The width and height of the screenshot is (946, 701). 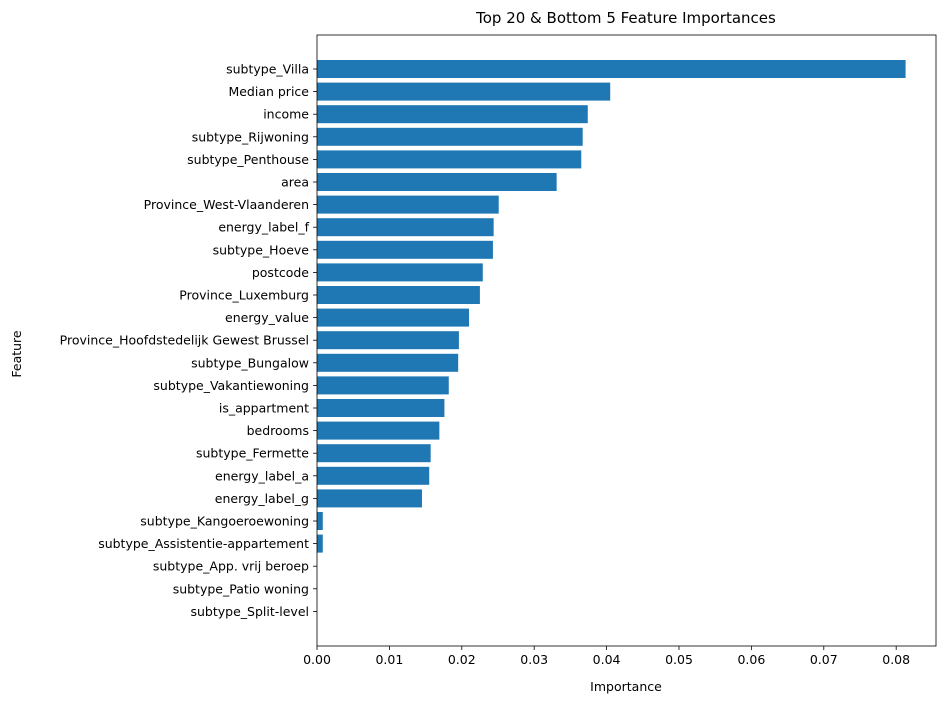 I want to click on y-tick-label: subtype_Assistentie-appartement, so click(x=203, y=543).